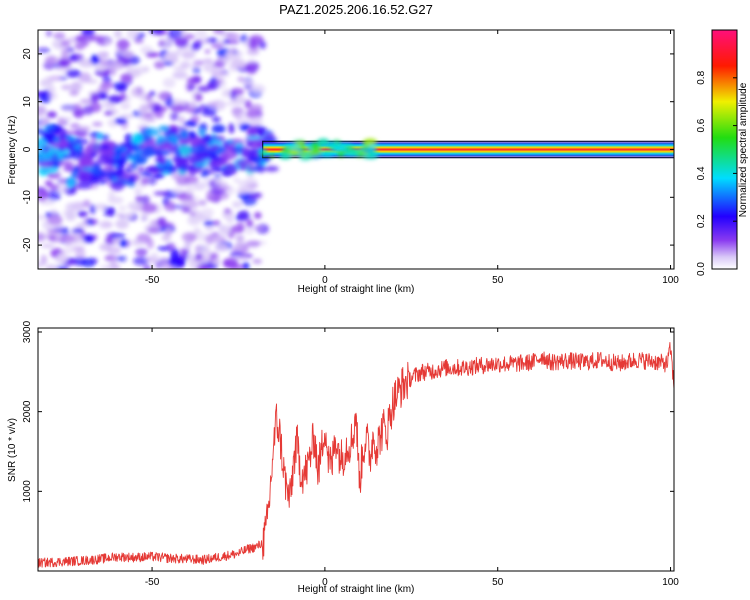 This screenshot has height=600, width=750. I want to click on noise-blobs, so click(153, 149).